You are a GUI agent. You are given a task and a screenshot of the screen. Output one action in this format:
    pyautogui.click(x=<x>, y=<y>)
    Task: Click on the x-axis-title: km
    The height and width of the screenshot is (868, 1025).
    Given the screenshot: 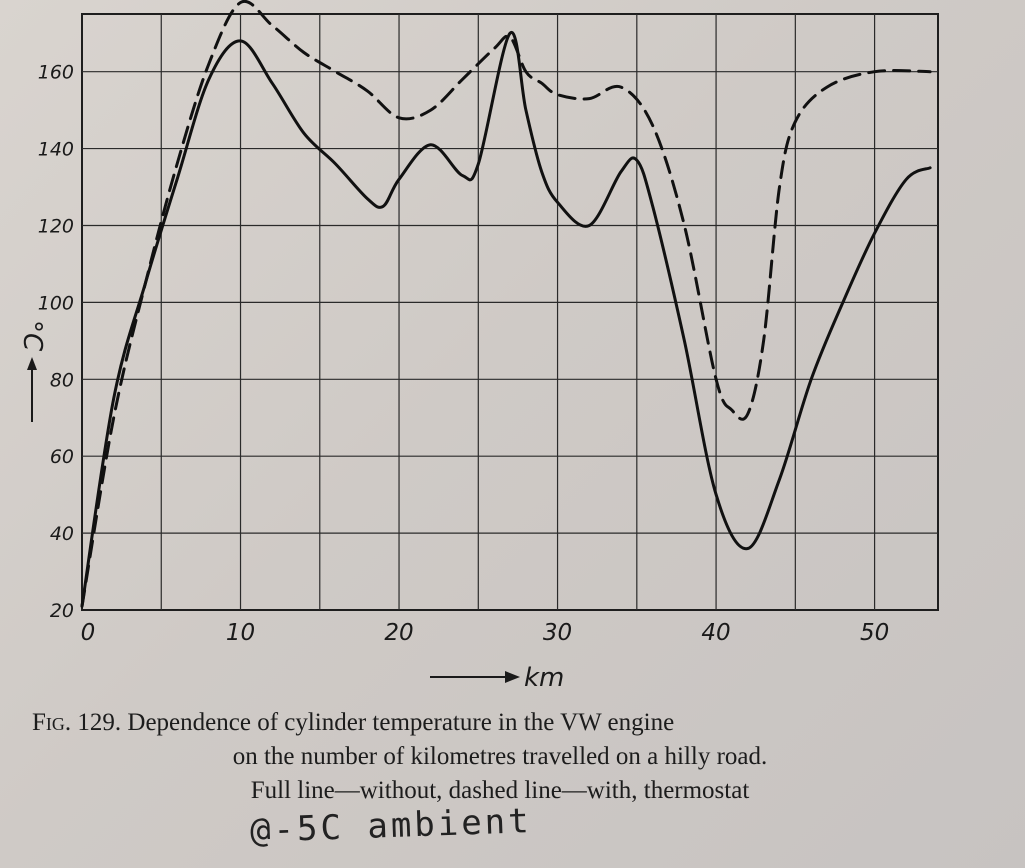 What is the action you would take?
    pyautogui.click(x=497, y=678)
    